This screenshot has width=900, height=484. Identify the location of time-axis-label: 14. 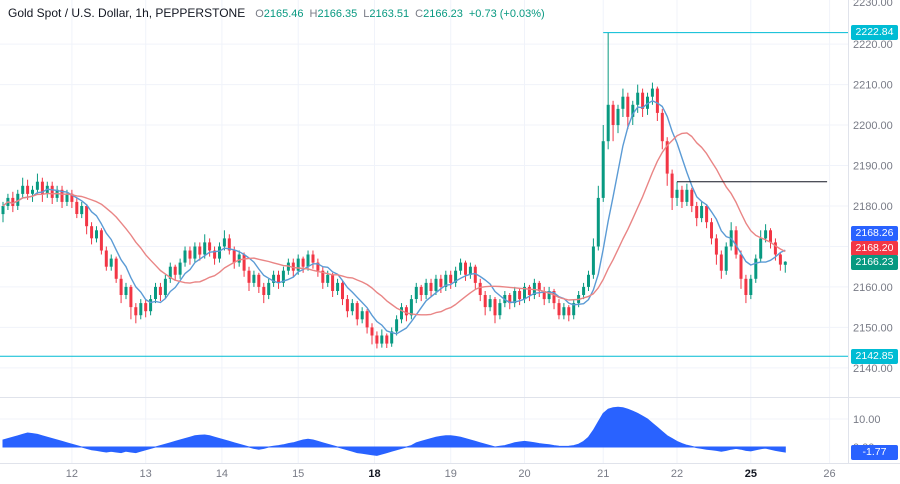
(222, 474).